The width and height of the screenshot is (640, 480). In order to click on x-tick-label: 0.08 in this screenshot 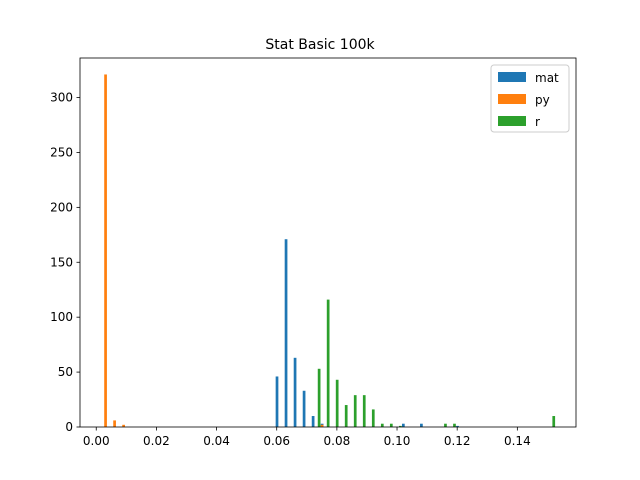, I will do `click(337, 441)`.